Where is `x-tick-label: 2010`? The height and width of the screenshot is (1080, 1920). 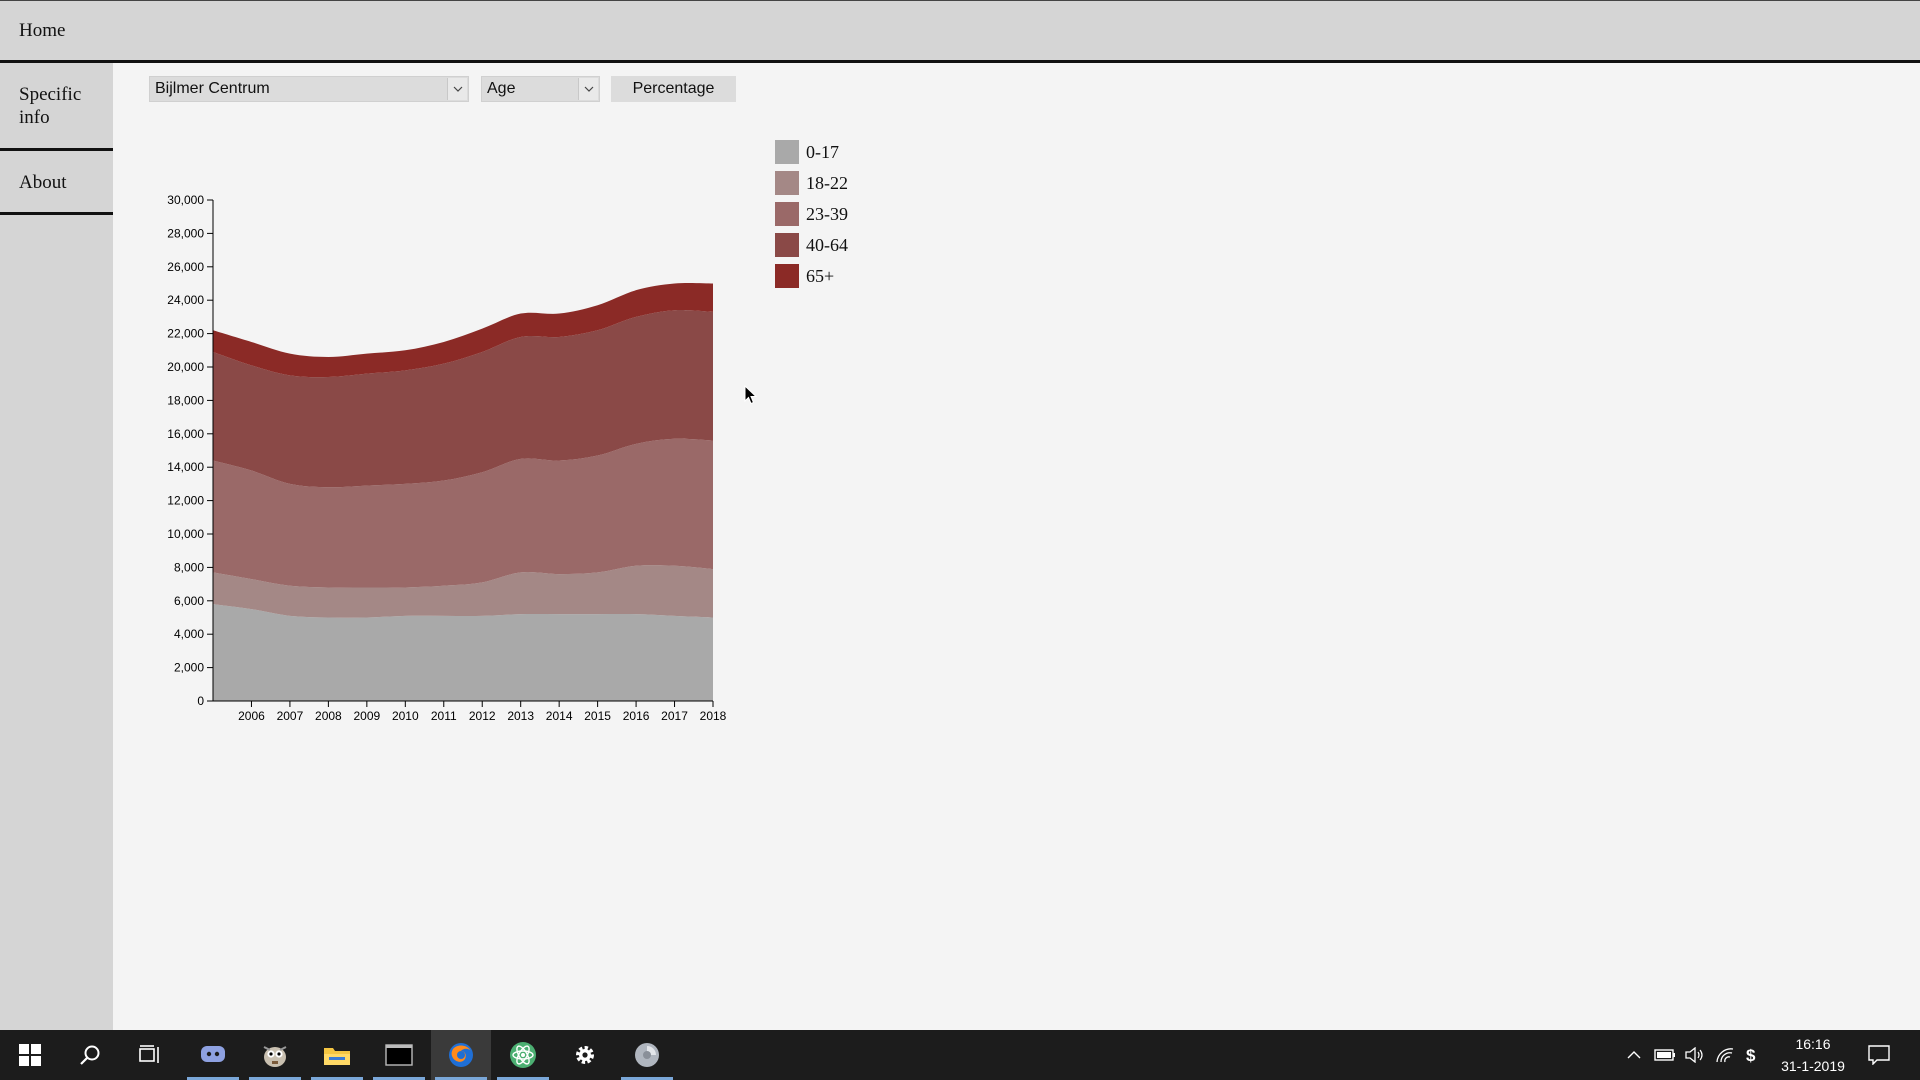 x-tick-label: 2010 is located at coordinates (405, 716).